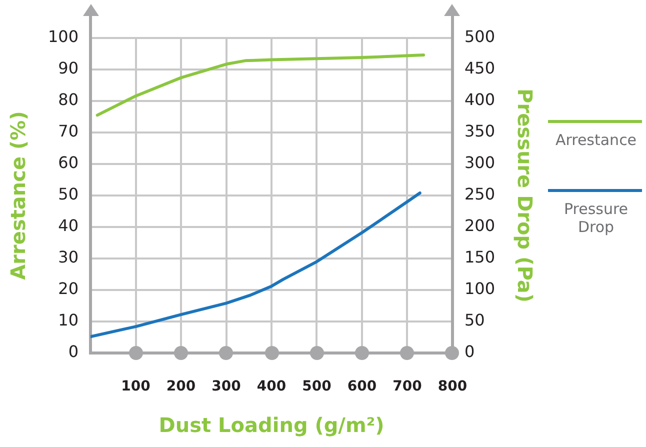 This screenshot has height=447, width=646. Describe the element at coordinates (68, 68) in the screenshot. I see `y-tick-label: 90` at that location.